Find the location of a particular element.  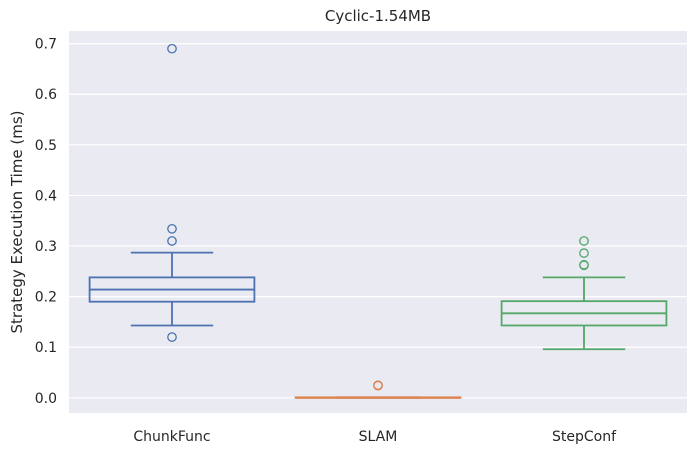

y-tick-label: 0.1 is located at coordinates (46, 348).